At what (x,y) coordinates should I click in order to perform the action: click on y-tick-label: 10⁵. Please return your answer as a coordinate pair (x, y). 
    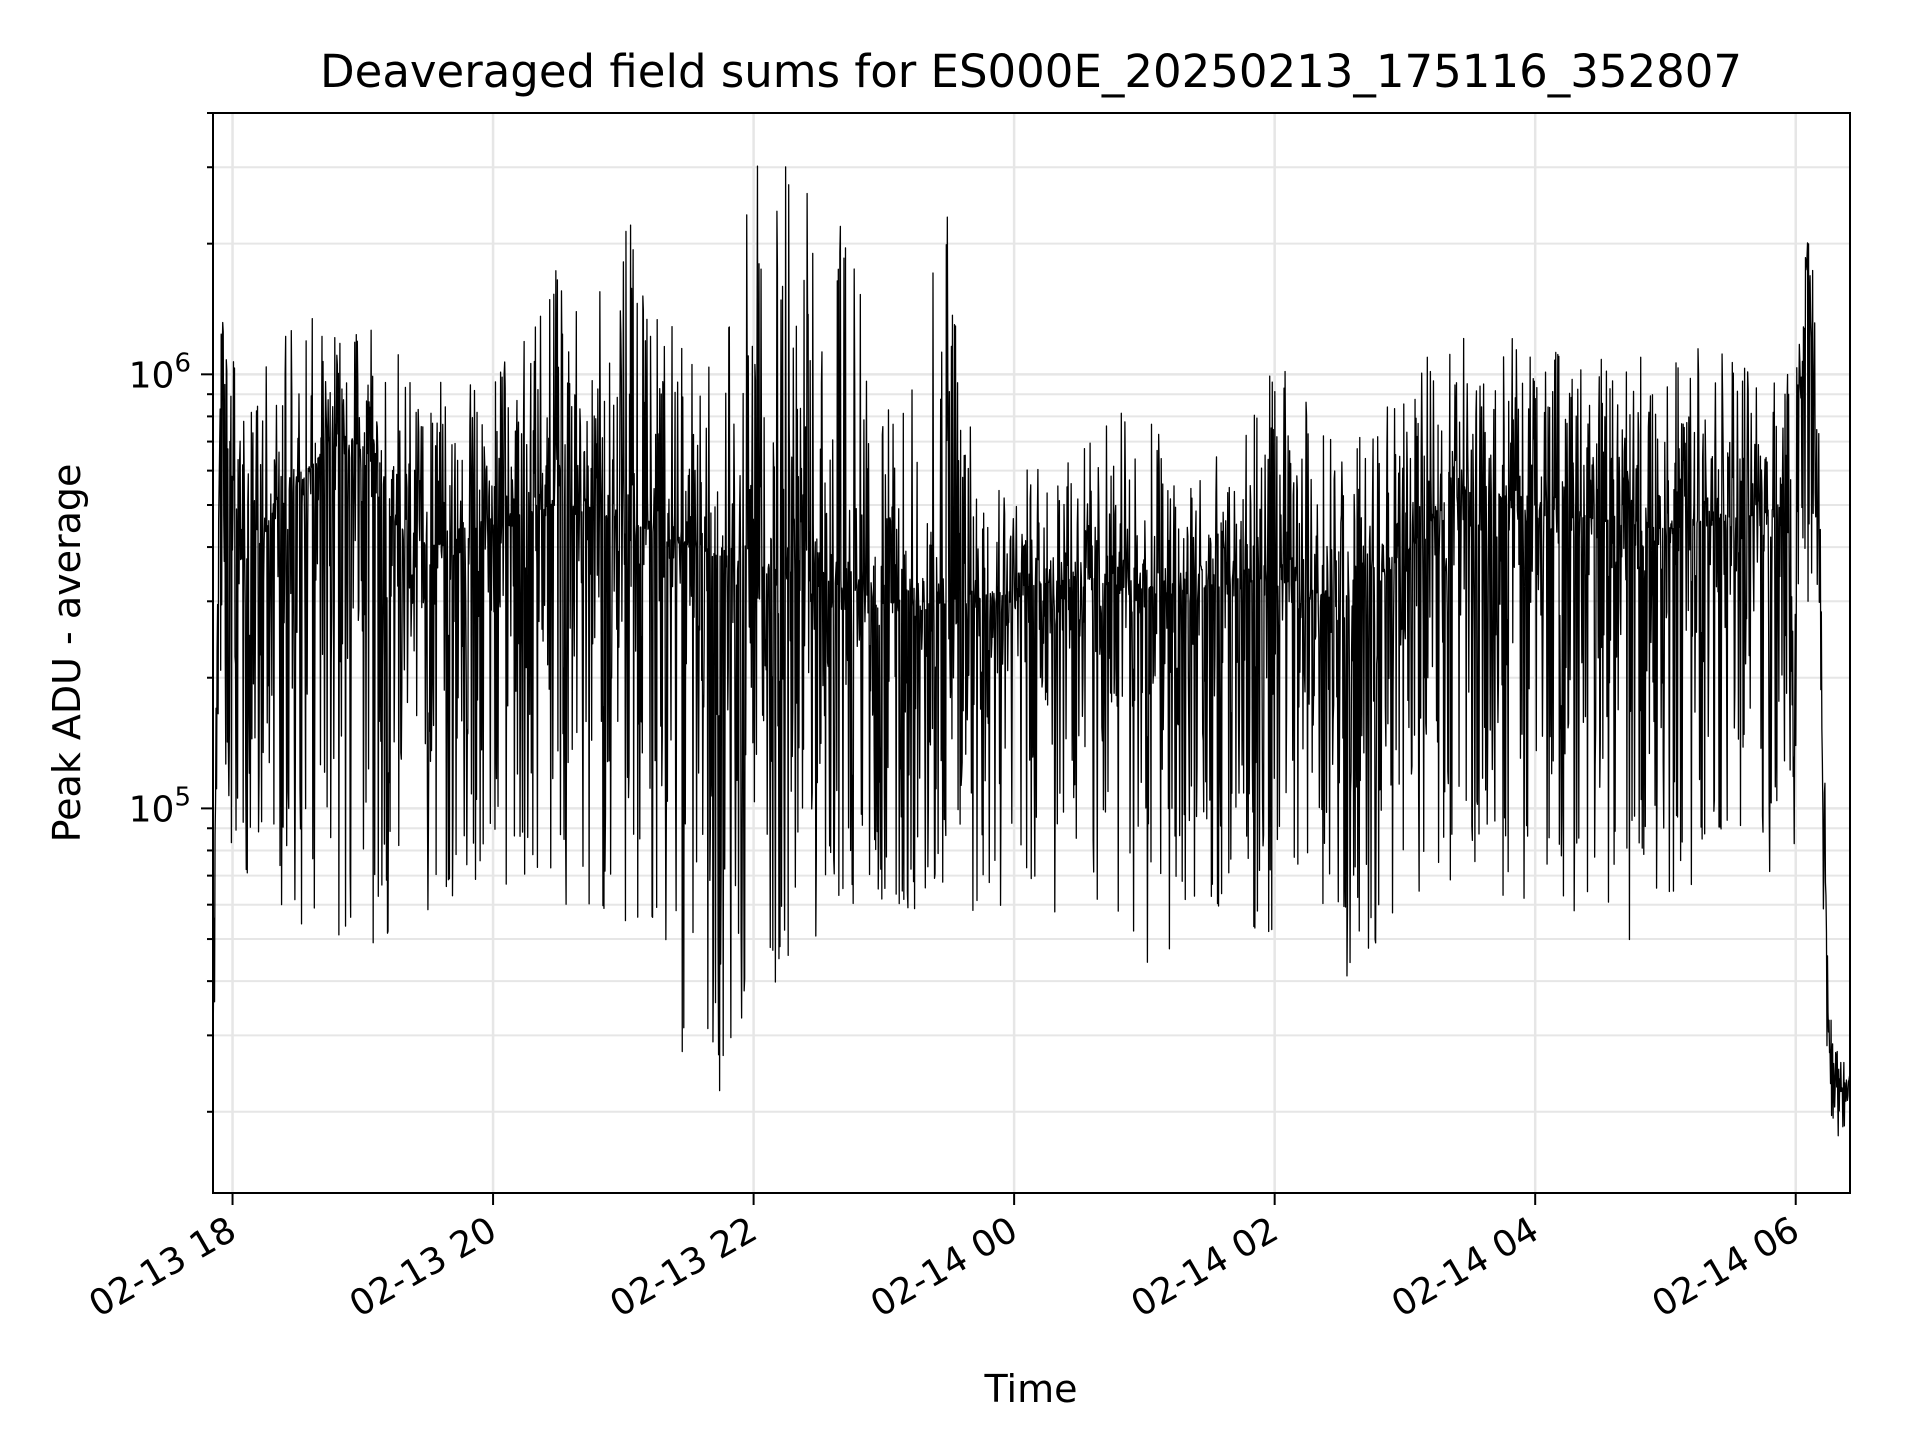
    Looking at the image, I should click on (160, 806).